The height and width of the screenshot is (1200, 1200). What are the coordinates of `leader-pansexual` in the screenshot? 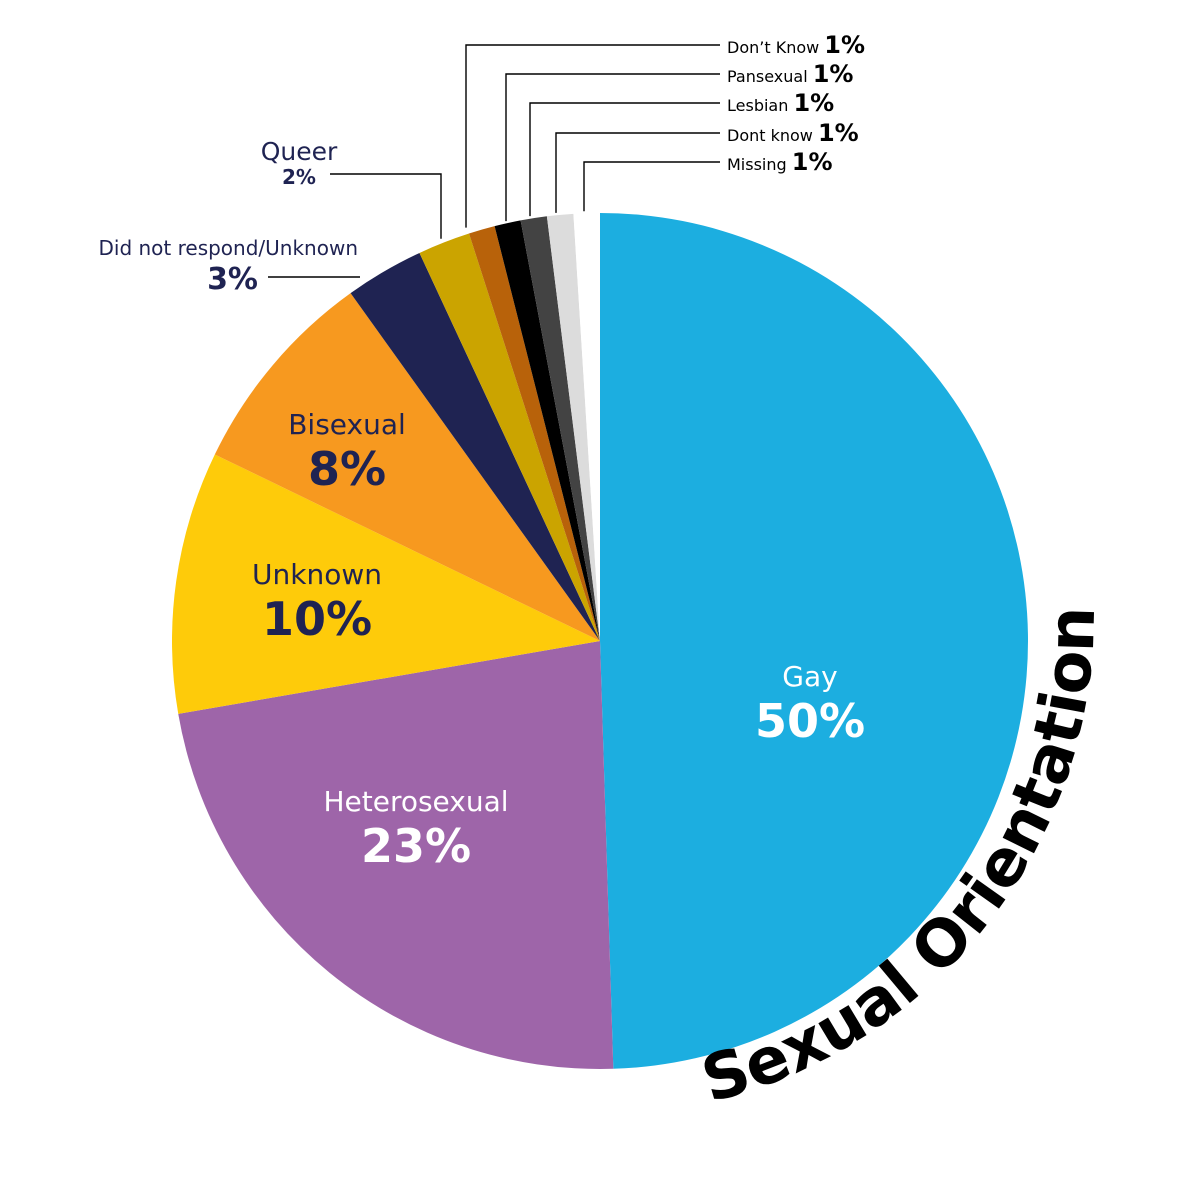 It's located at (612, 147).